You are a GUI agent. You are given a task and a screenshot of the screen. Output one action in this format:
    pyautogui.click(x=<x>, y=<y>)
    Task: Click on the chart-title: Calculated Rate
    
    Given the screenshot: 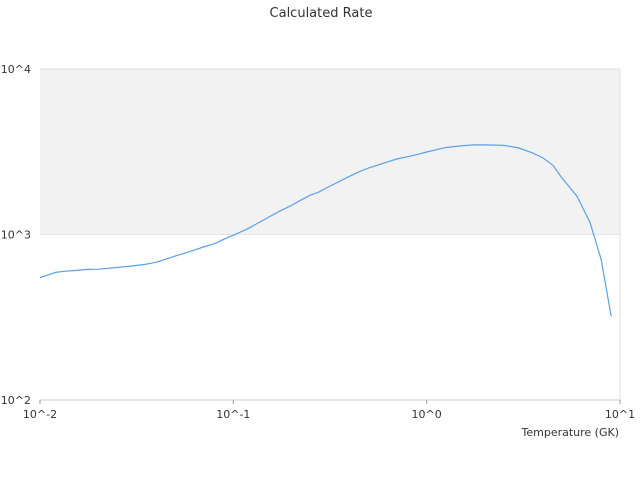 What is the action you would take?
    pyautogui.click(x=321, y=13)
    